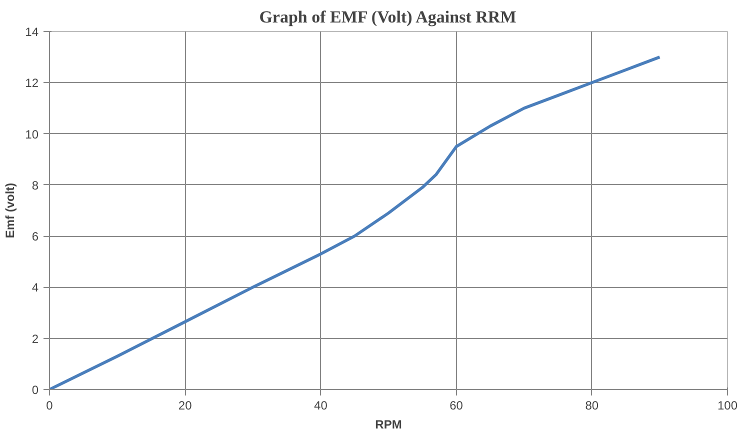  I want to click on y-tick-label: 4, so click(35, 287).